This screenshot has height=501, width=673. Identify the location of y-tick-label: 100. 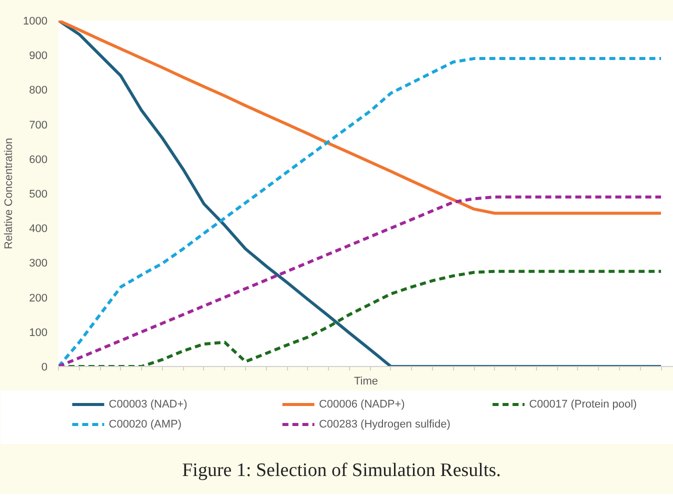
(38, 332).